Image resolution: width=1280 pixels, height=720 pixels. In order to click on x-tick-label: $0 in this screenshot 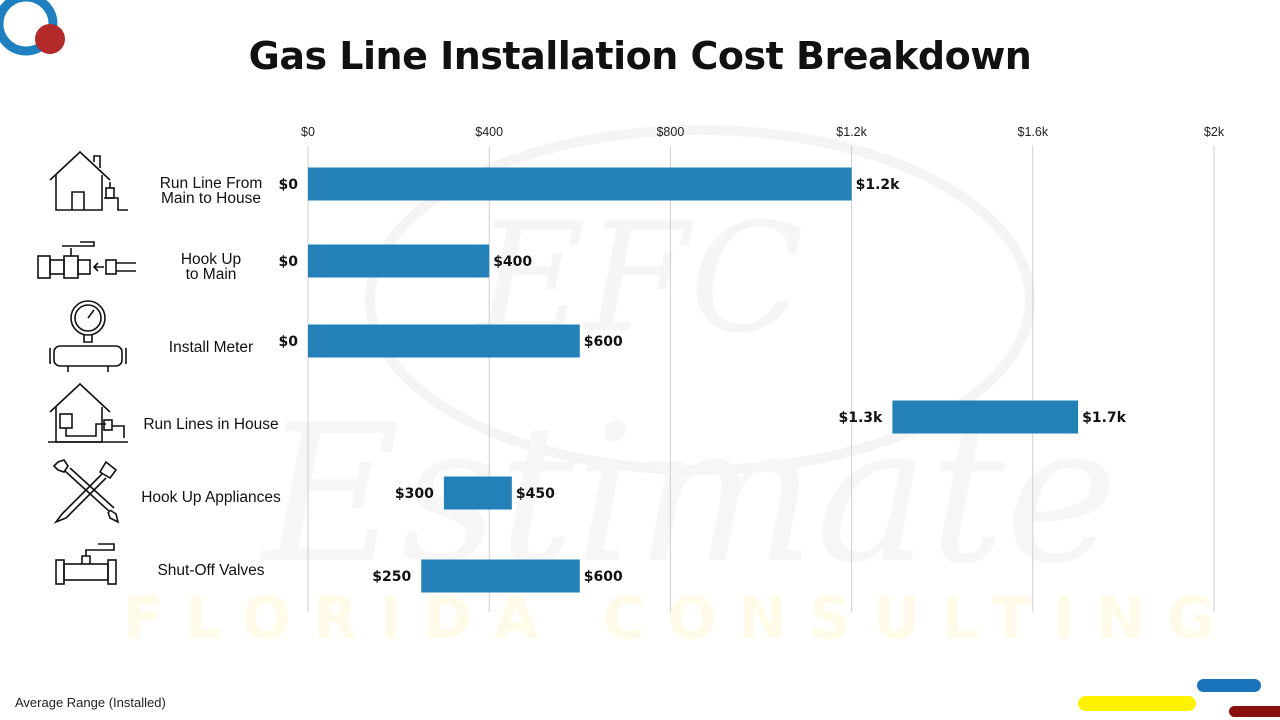, I will do `click(308, 132)`.